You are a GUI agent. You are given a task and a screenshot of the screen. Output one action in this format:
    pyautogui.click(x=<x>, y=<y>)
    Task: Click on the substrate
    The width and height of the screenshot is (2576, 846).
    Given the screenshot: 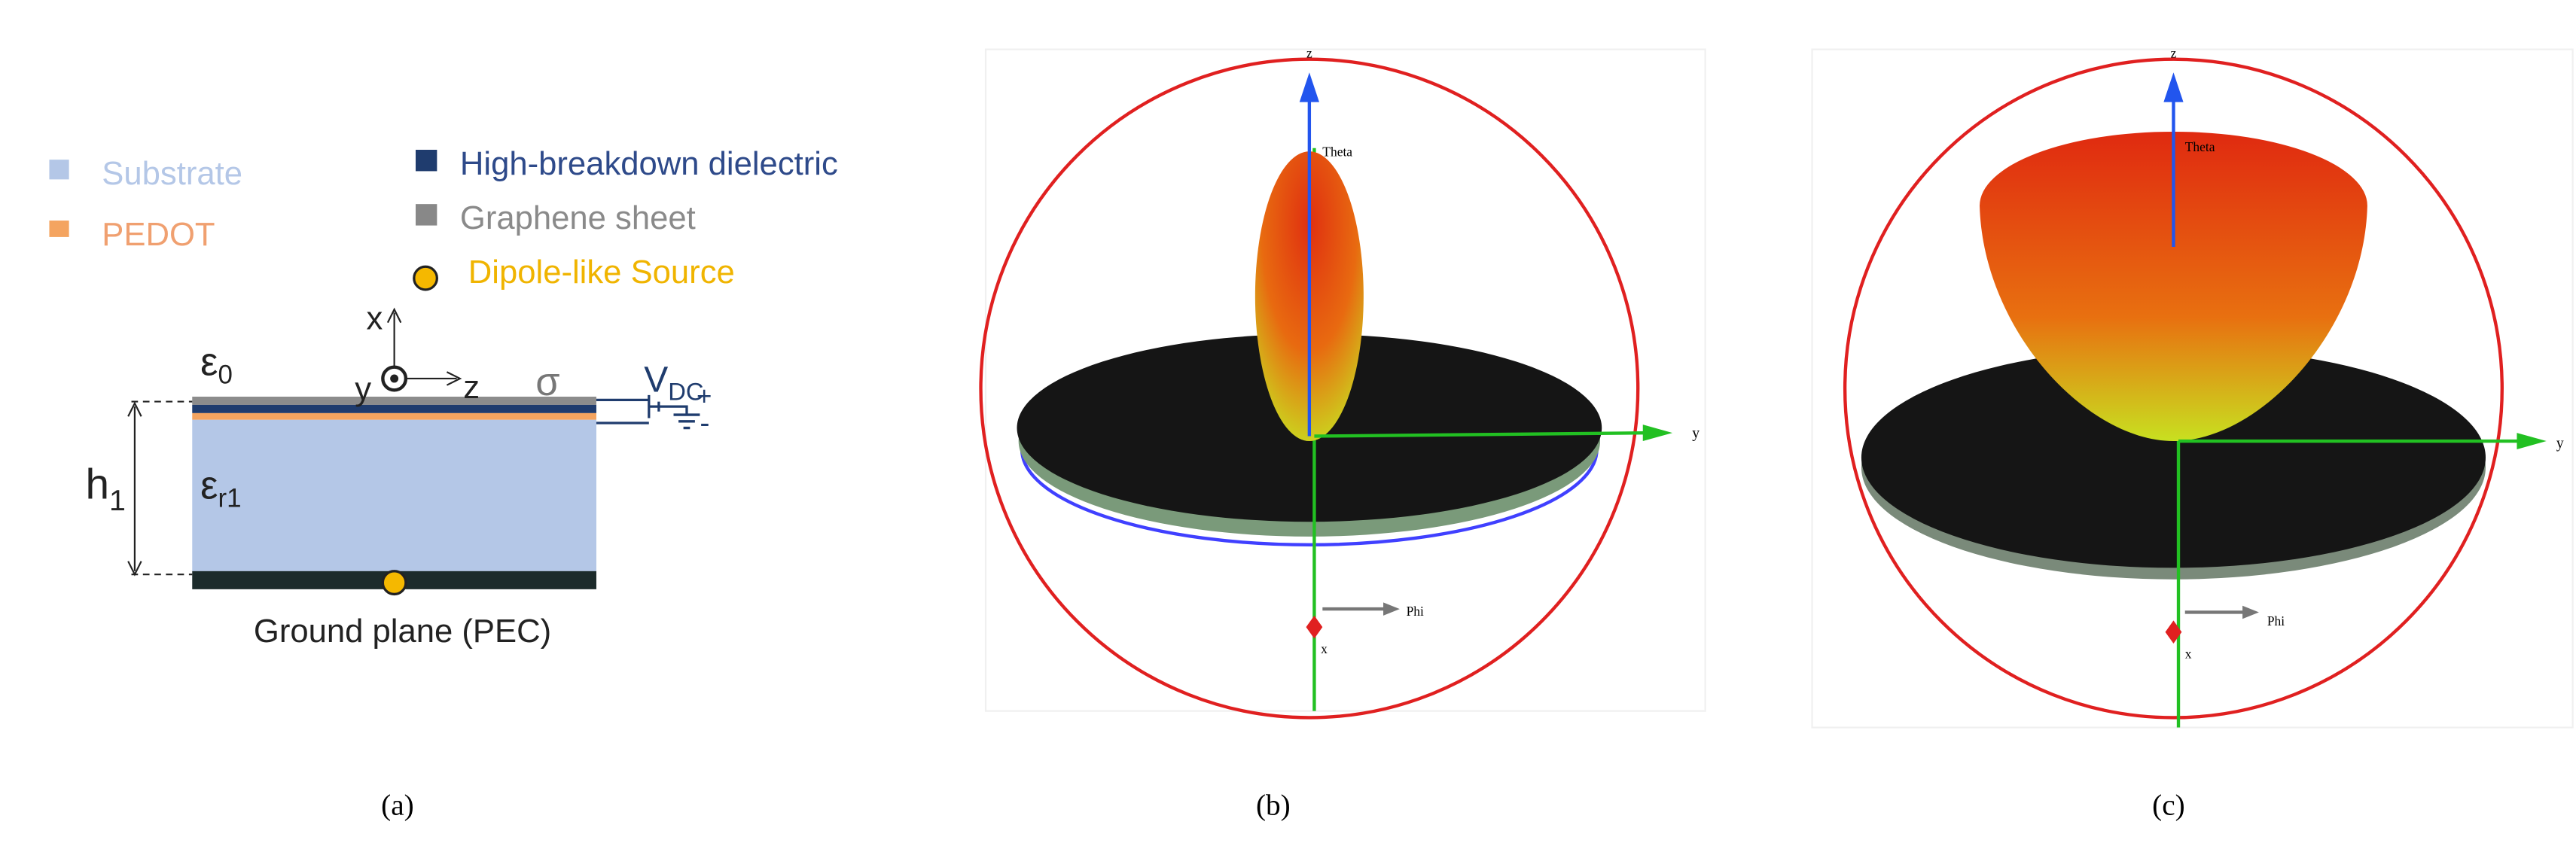 What is the action you would take?
    pyautogui.click(x=394, y=495)
    